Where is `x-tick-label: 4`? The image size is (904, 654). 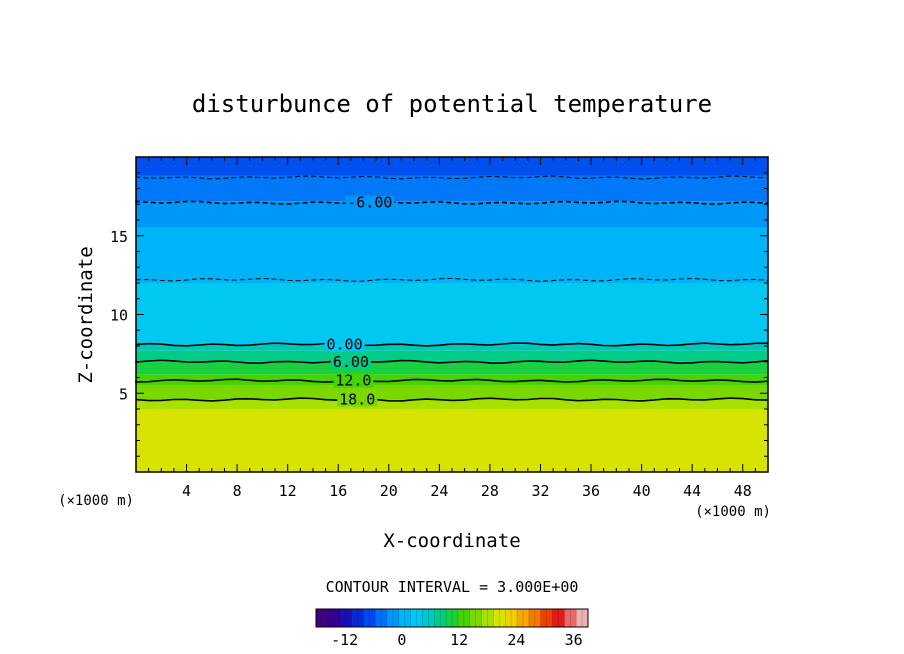
x-tick-label: 4 is located at coordinates (186, 491).